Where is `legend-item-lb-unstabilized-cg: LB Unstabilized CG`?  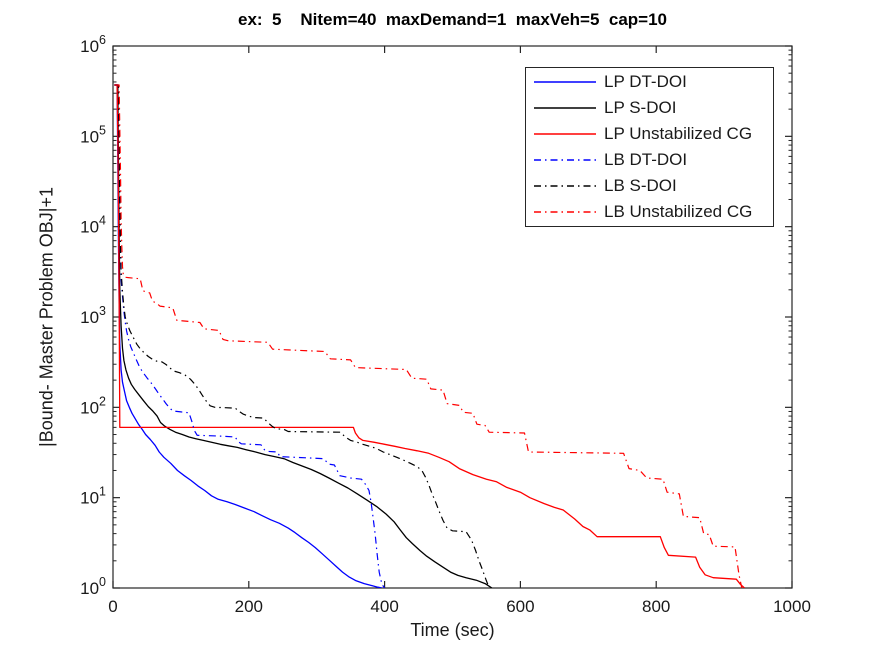 legend-item-lb-unstabilized-cg: LB Unstabilized CG is located at coordinates (649, 212).